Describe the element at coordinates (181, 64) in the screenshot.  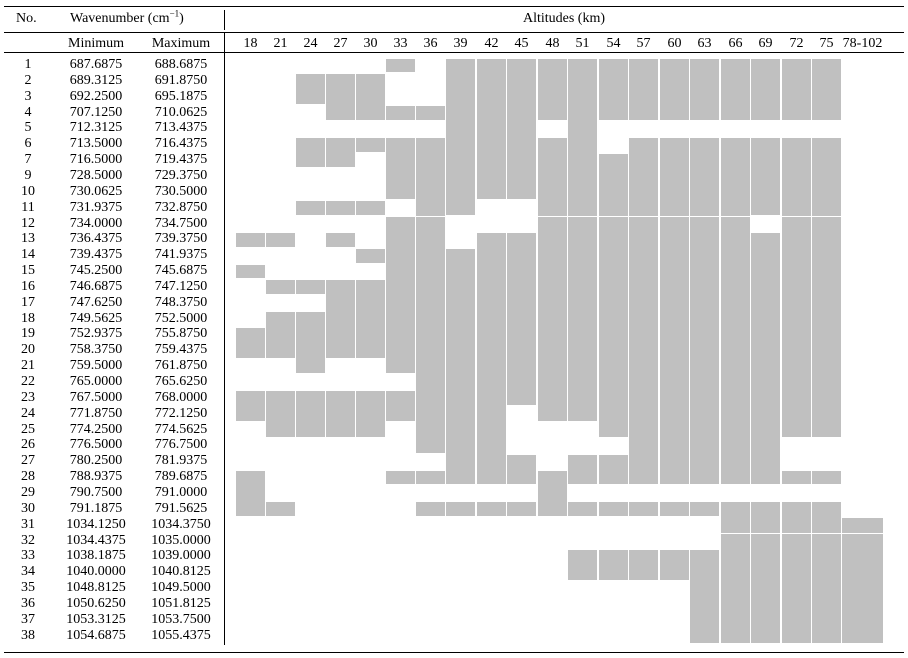
I see `row-maximum: 688.6875` at that location.